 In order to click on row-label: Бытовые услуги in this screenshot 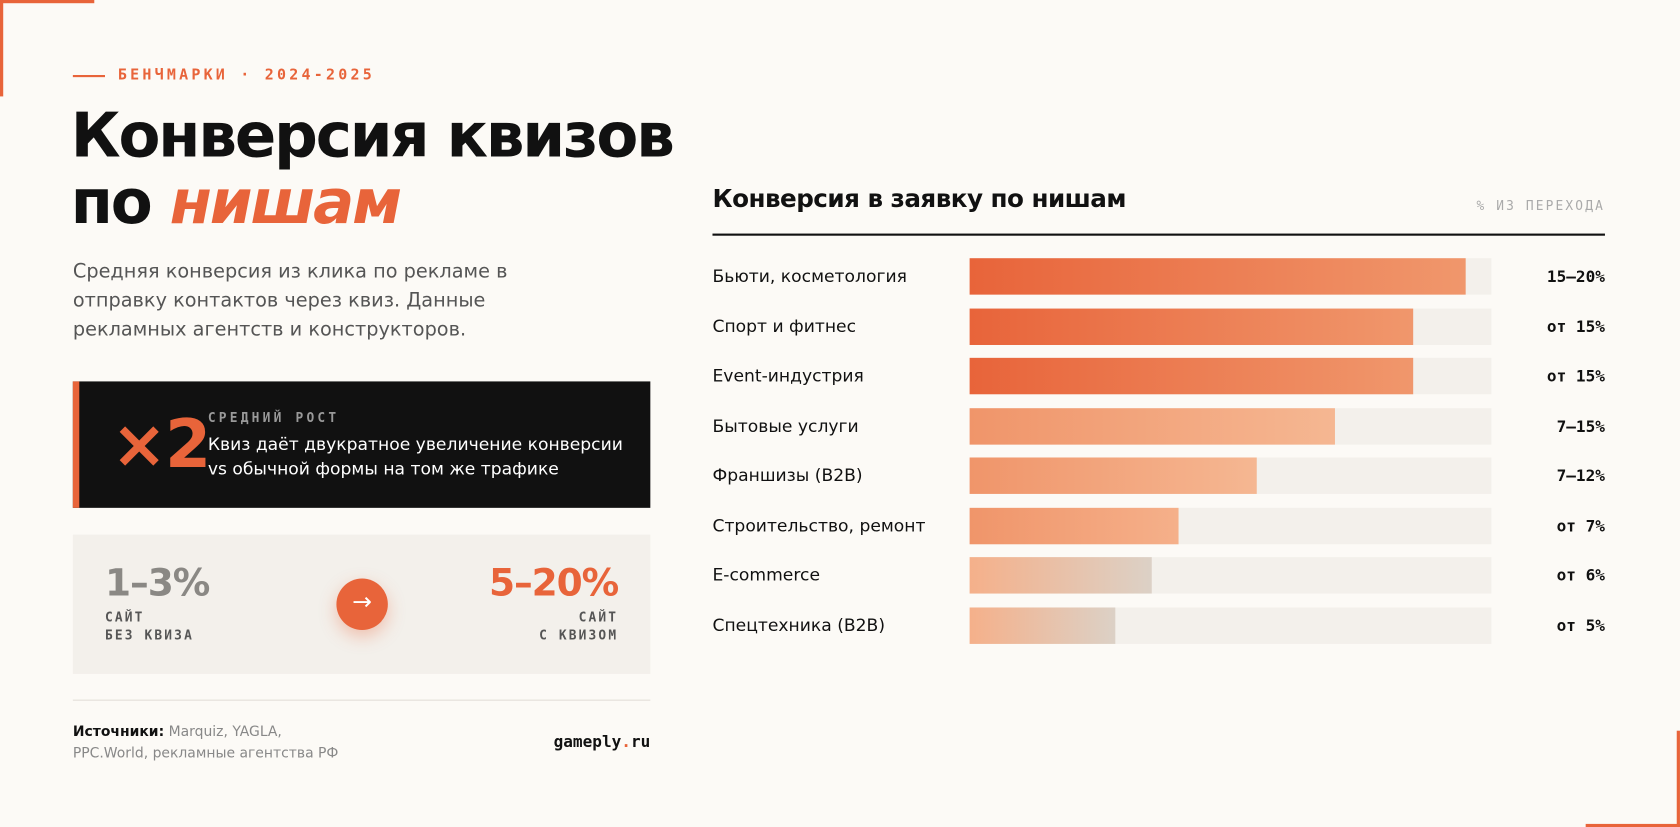, I will do `click(785, 425)`.